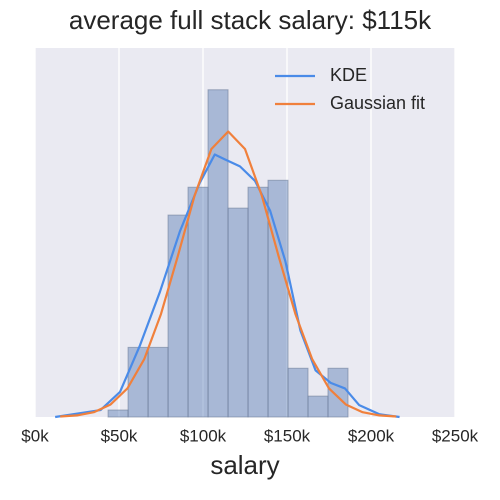 Image resolution: width=500 pixels, height=500 pixels. What do you see at coordinates (203, 435) in the screenshot?
I see `x-tick-label: $100k` at bounding box center [203, 435].